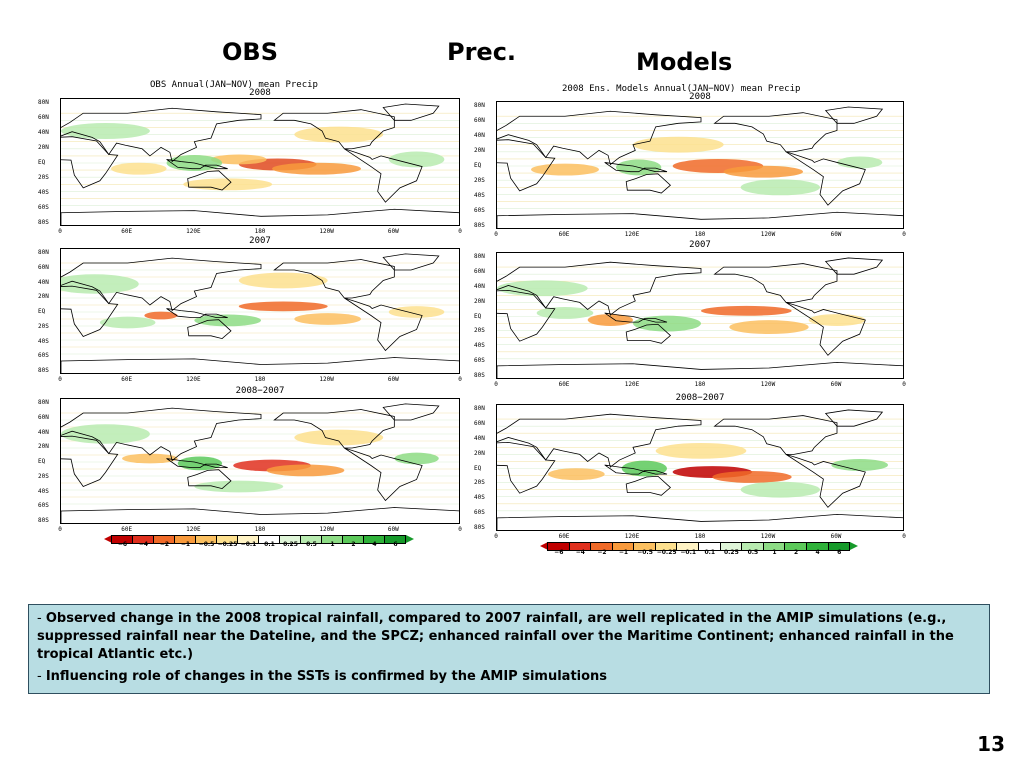 The width and height of the screenshot is (1024, 768). What do you see at coordinates (700, 245) in the screenshot?
I see `models-panel-title-2007: 2007` at bounding box center [700, 245].